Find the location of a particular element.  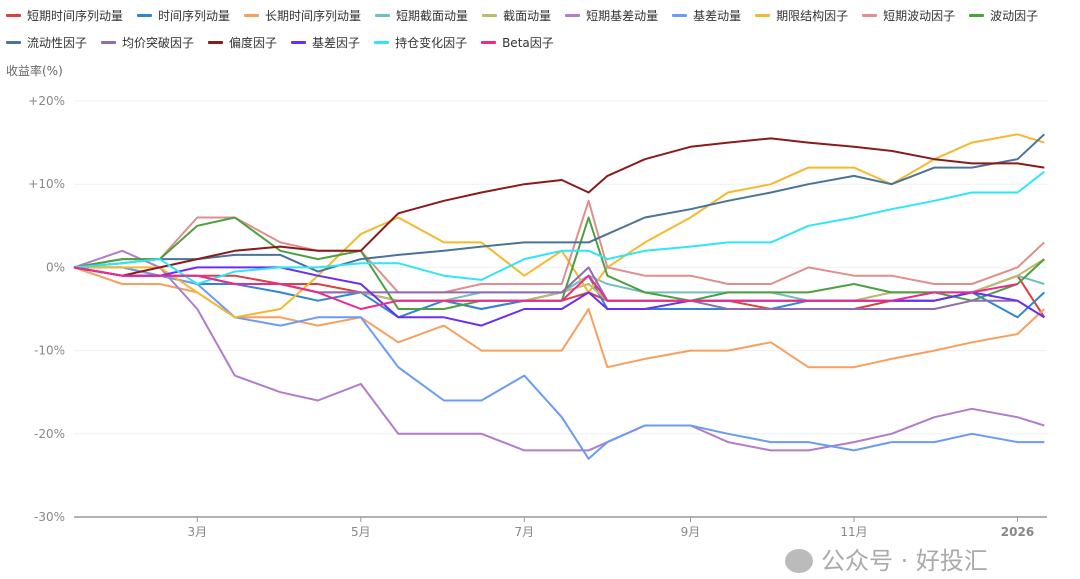

y-tick-label: +20% is located at coordinates (46, 101).